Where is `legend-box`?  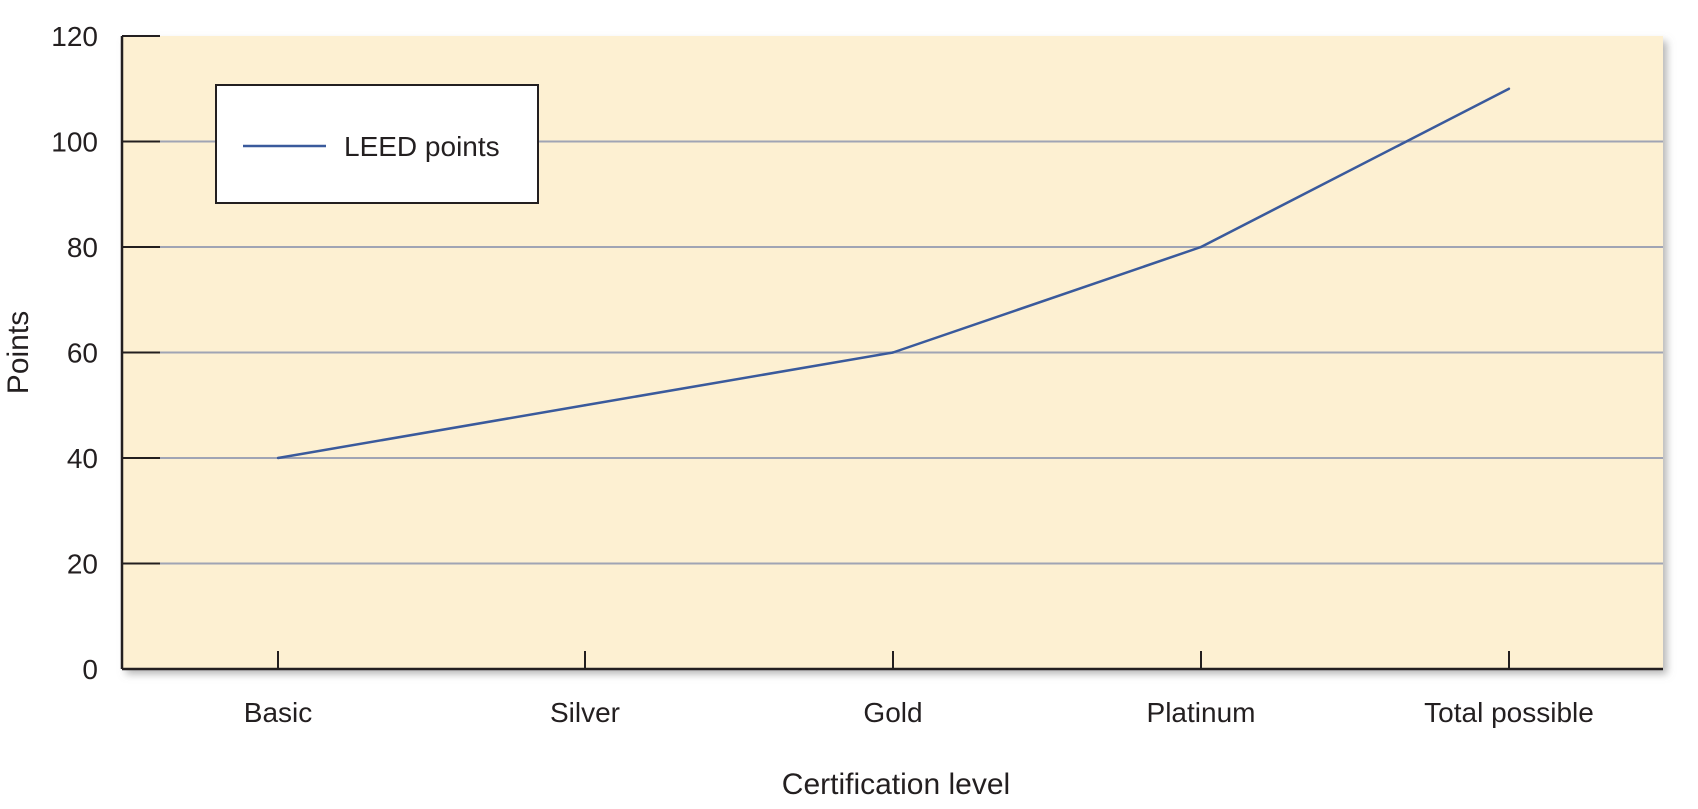 legend-box is located at coordinates (377, 144).